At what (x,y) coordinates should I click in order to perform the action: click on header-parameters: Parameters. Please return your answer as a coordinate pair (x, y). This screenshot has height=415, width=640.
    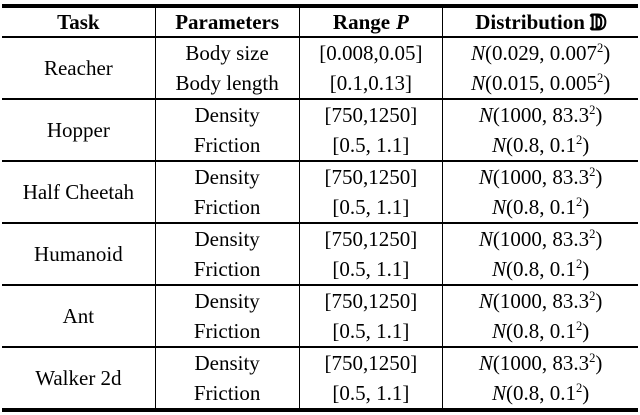
    Looking at the image, I should click on (226, 22).